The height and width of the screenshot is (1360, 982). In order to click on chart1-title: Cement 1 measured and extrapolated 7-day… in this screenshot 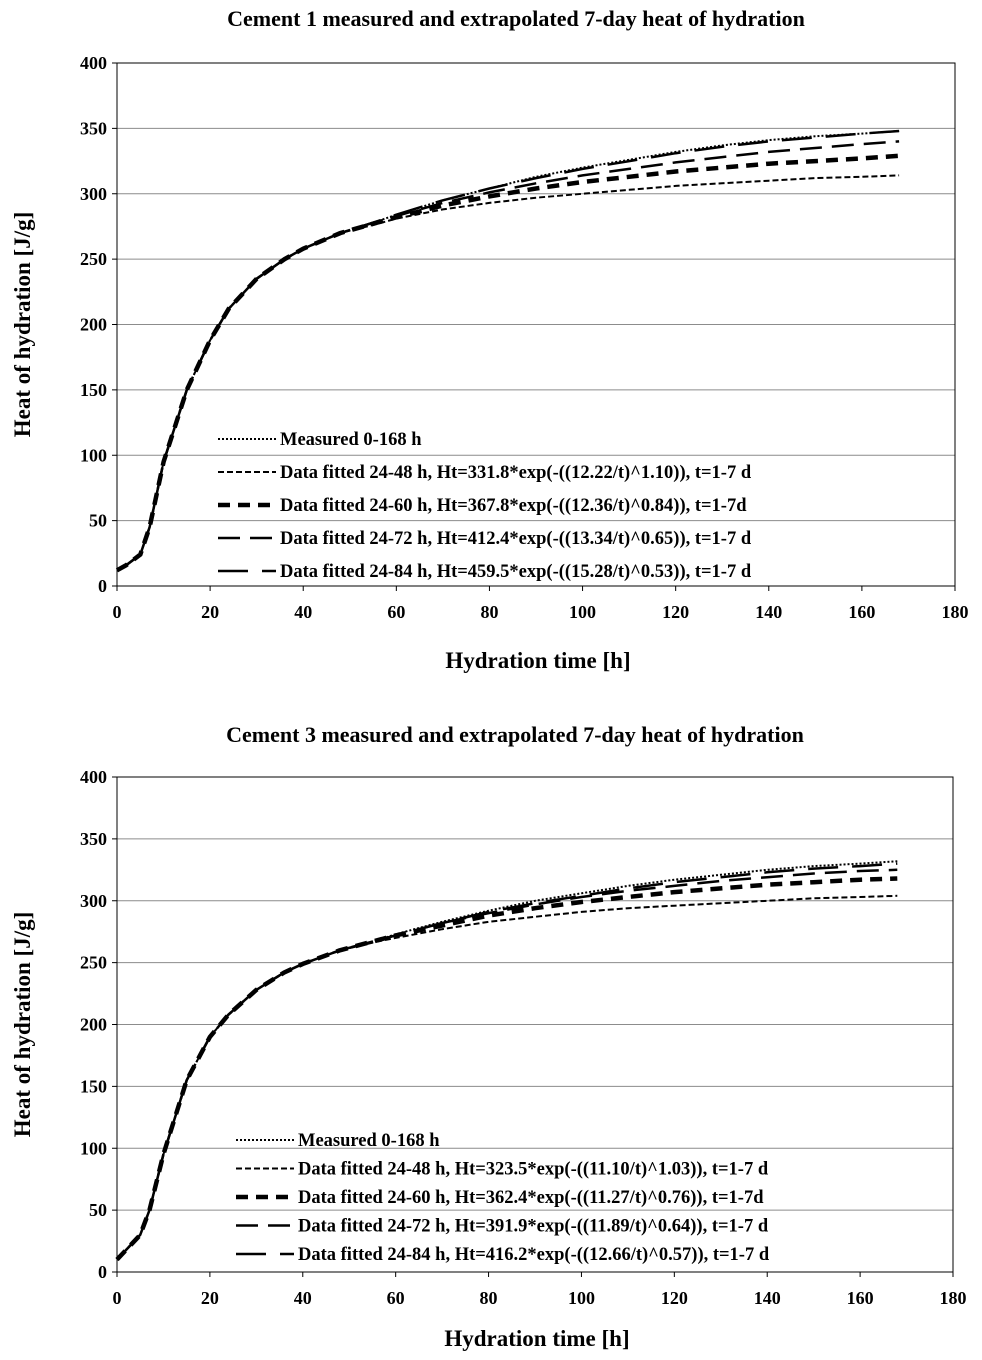, I will do `click(516, 18)`.